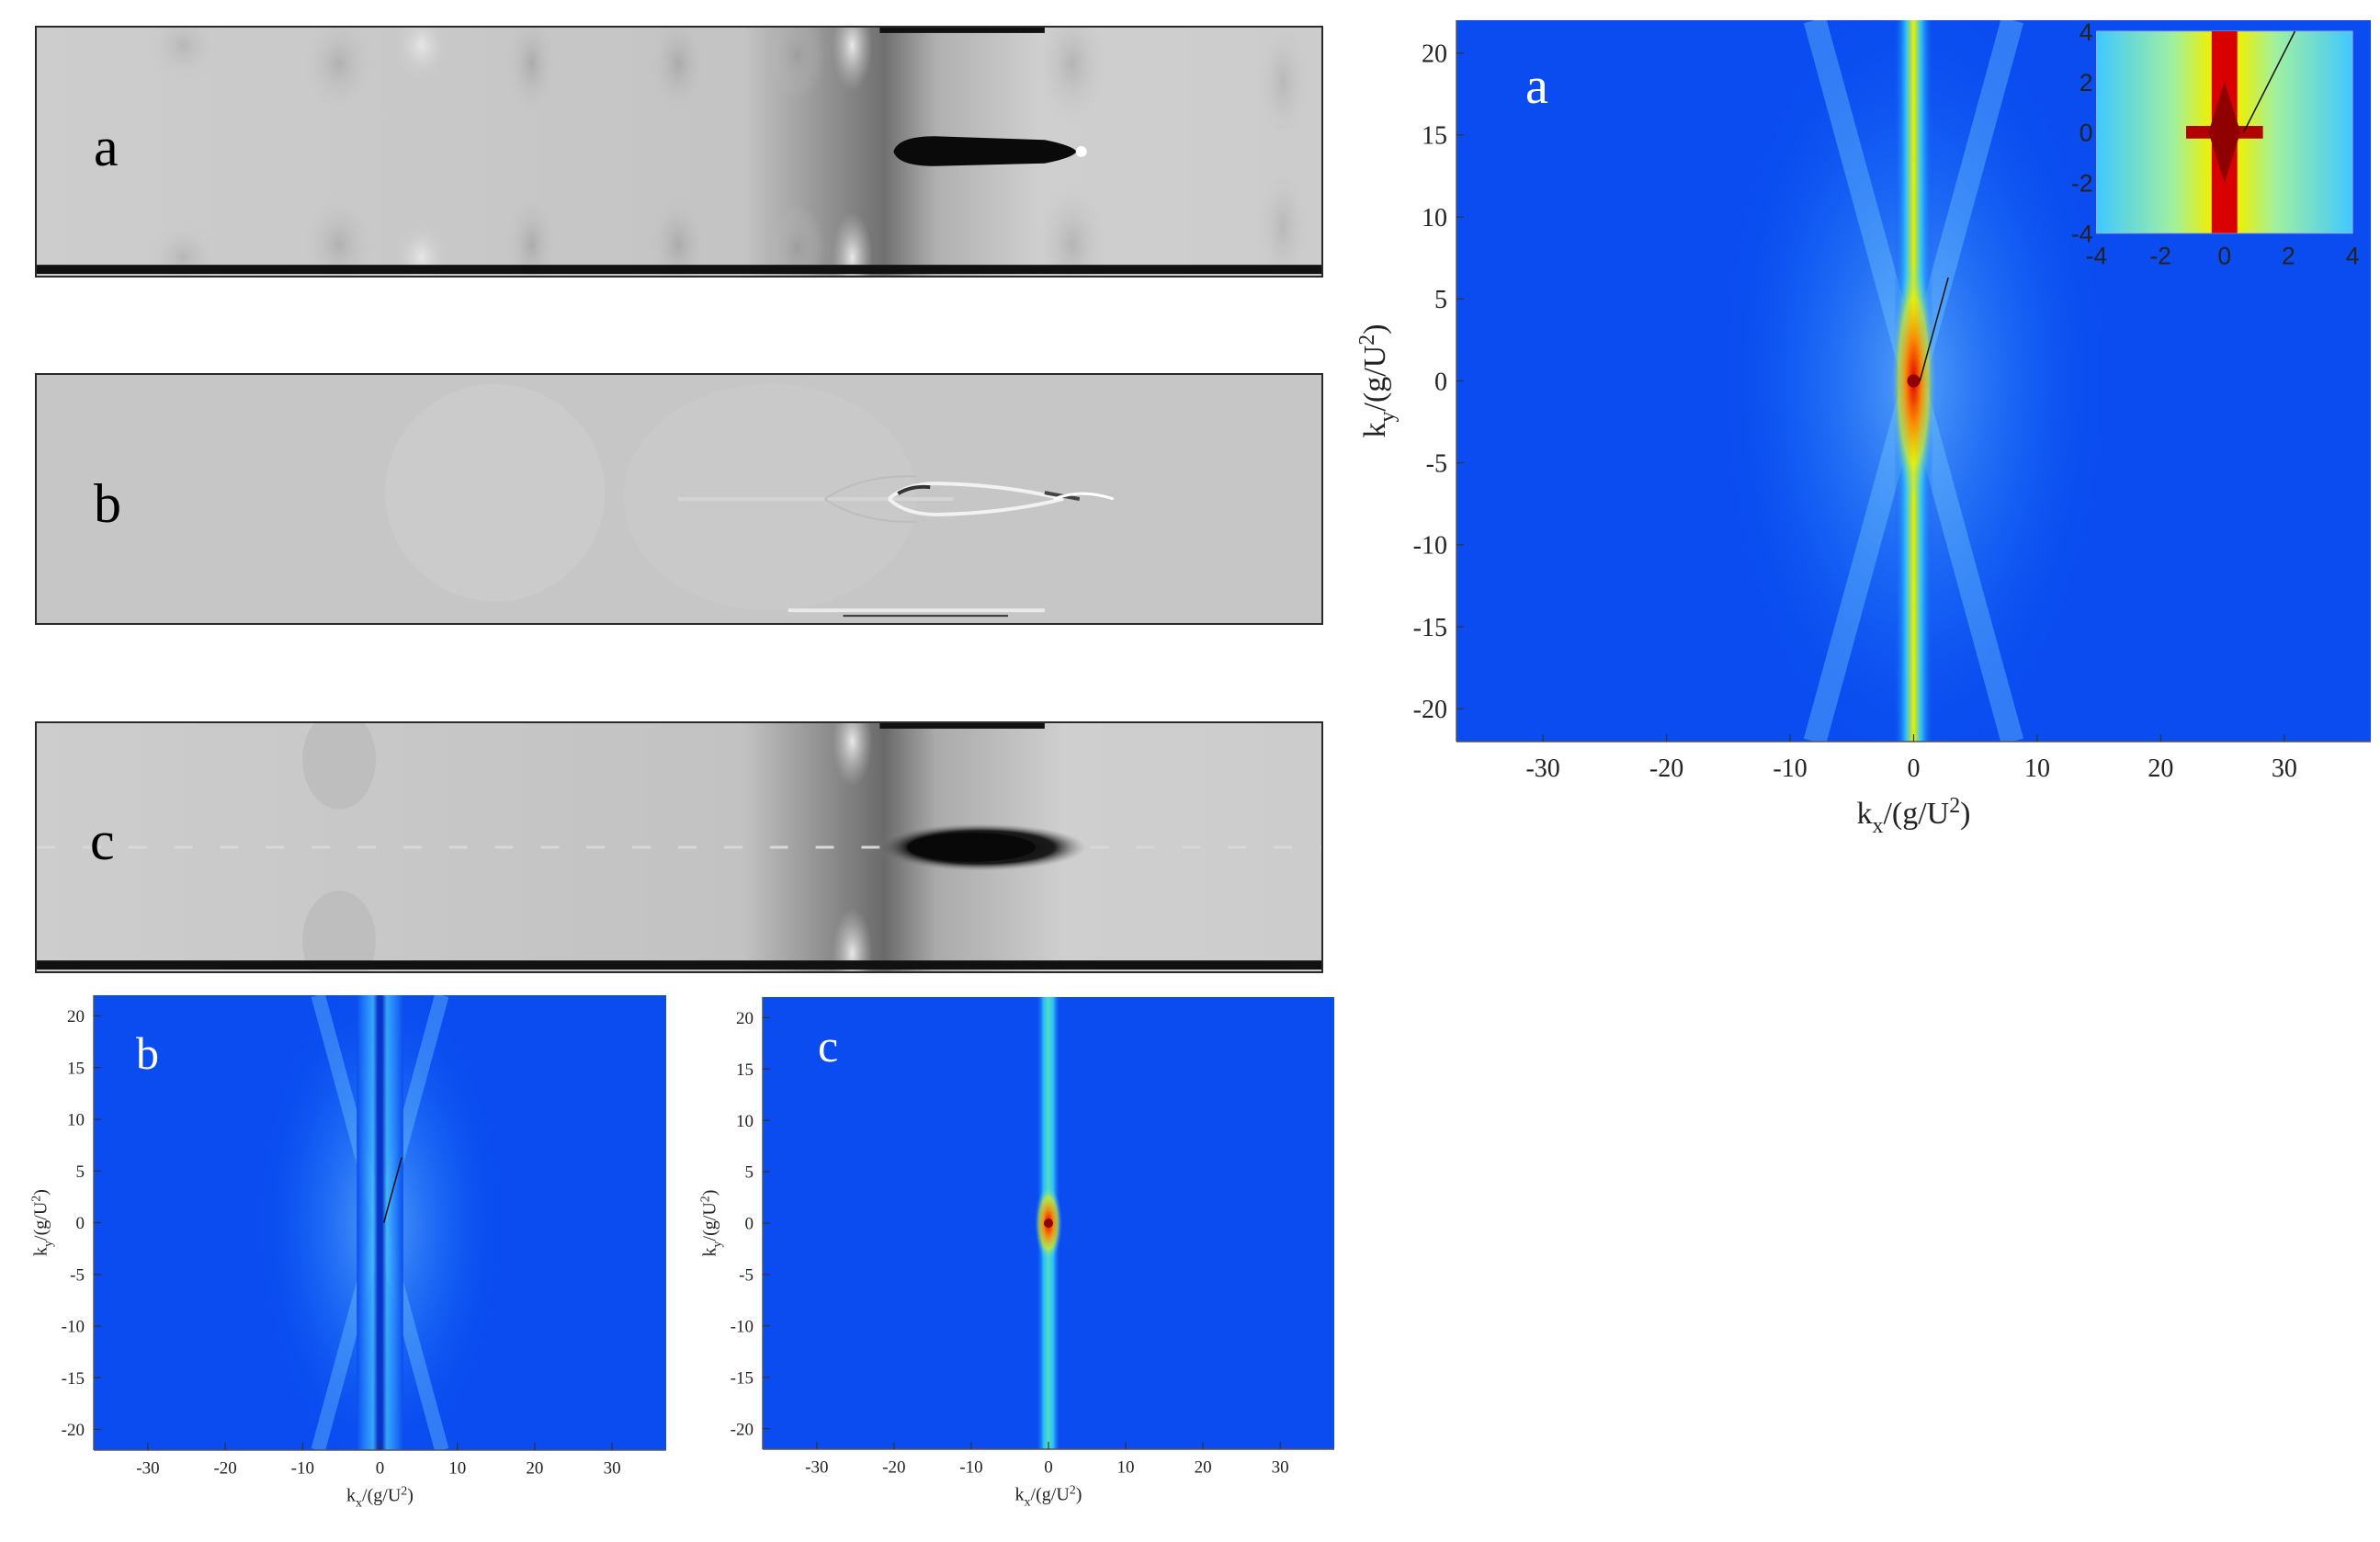 This screenshot has width=2380, height=1542. I want to click on spectrum-label-a: a, so click(1536, 86).